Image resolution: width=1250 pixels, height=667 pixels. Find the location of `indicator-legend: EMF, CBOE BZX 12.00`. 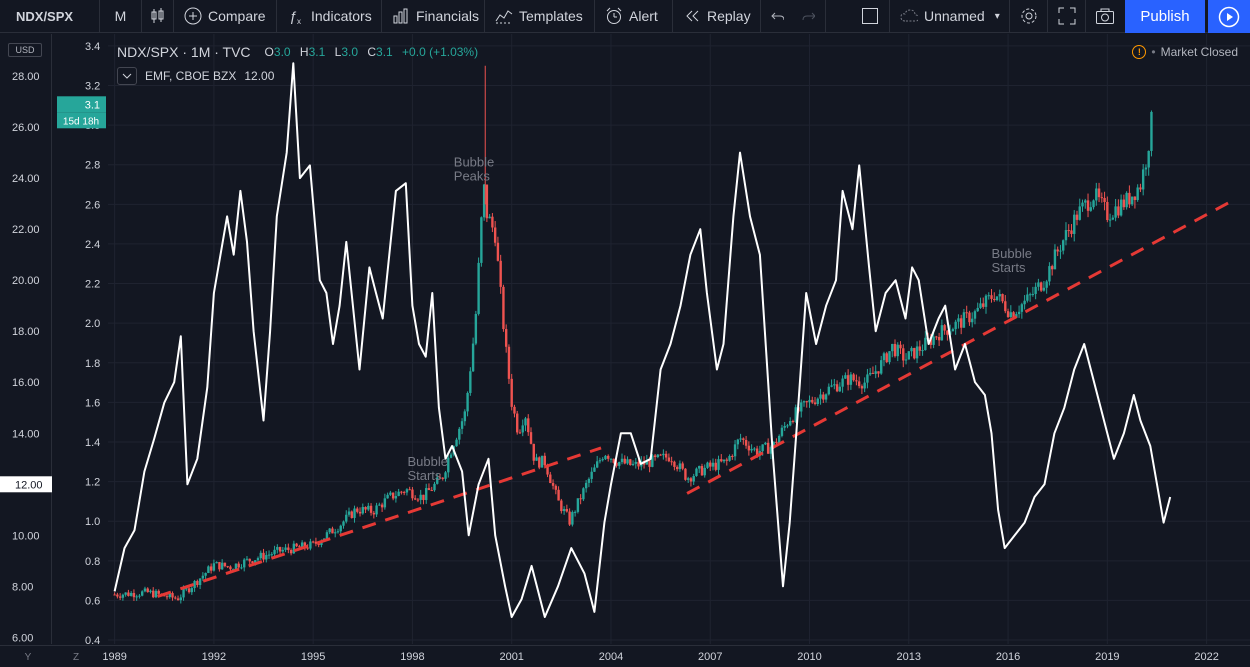

indicator-legend: EMF, CBOE BZX 12.00 is located at coordinates (195, 76).